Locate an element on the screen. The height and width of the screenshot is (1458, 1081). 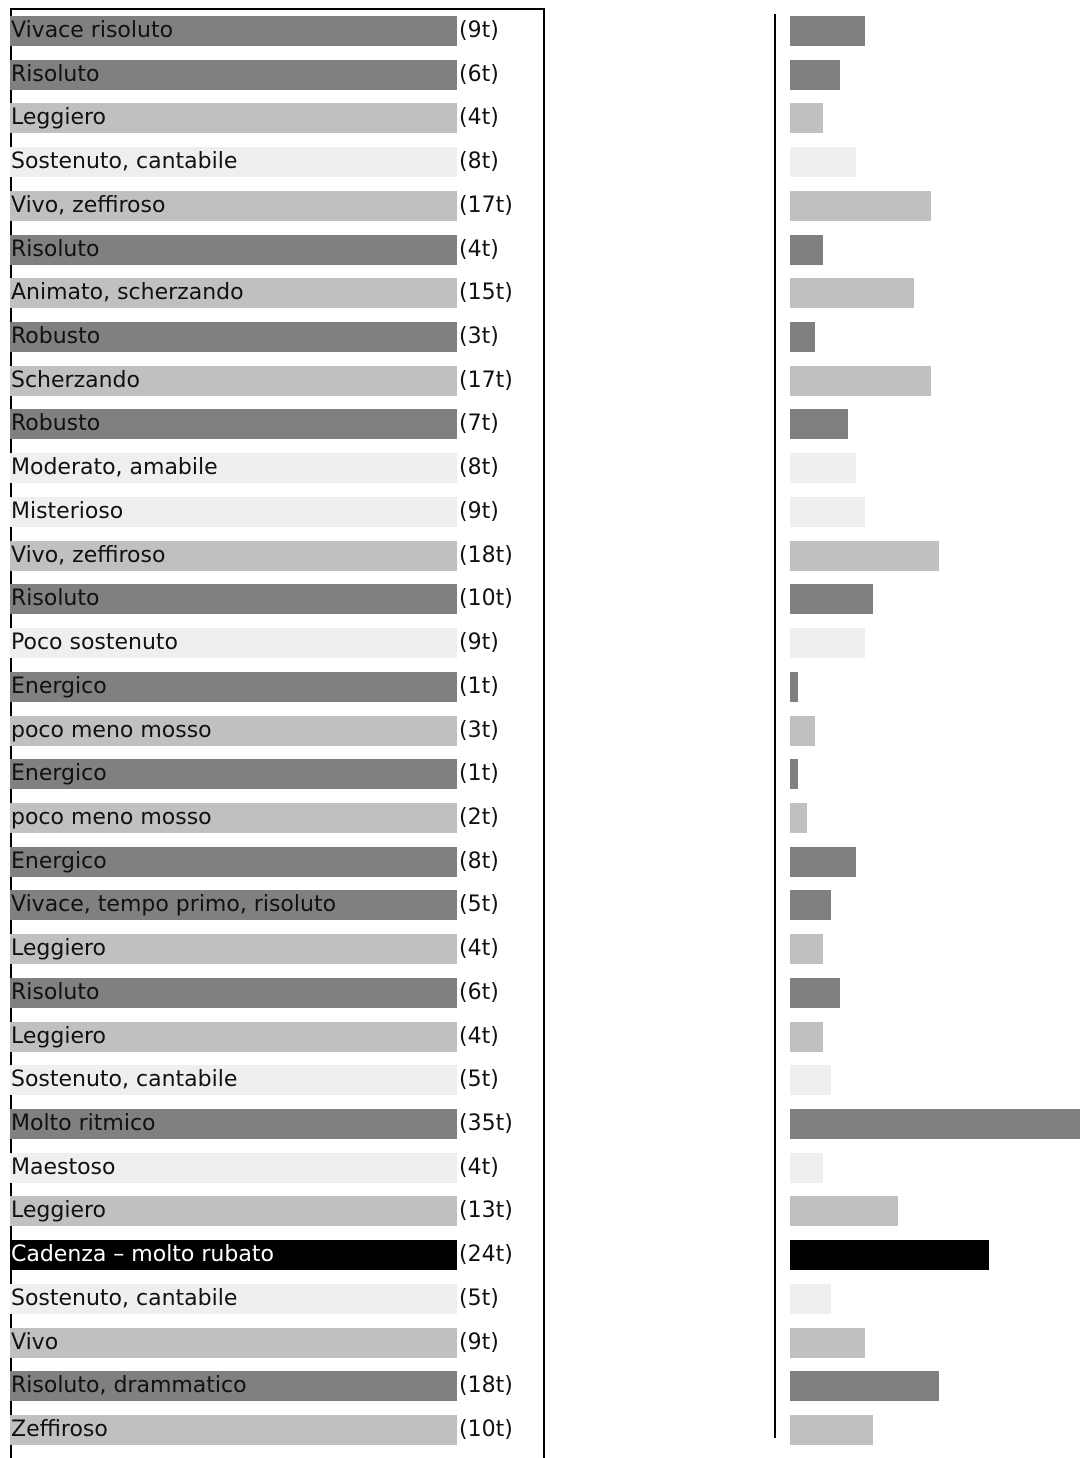
section-row: Cadenza – molto rubato (24t) is located at coordinates (270, 1255).